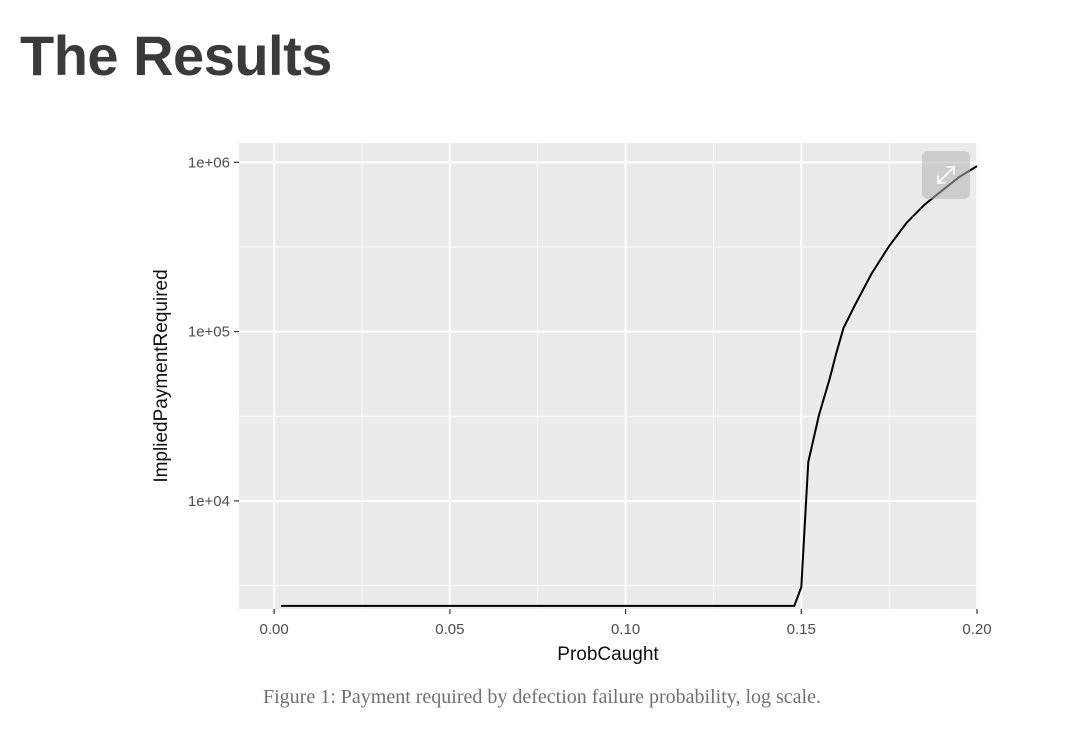 The width and height of the screenshot is (1084, 730). I want to click on y-axis-title: ImpliedPaymentRequired, so click(161, 375).